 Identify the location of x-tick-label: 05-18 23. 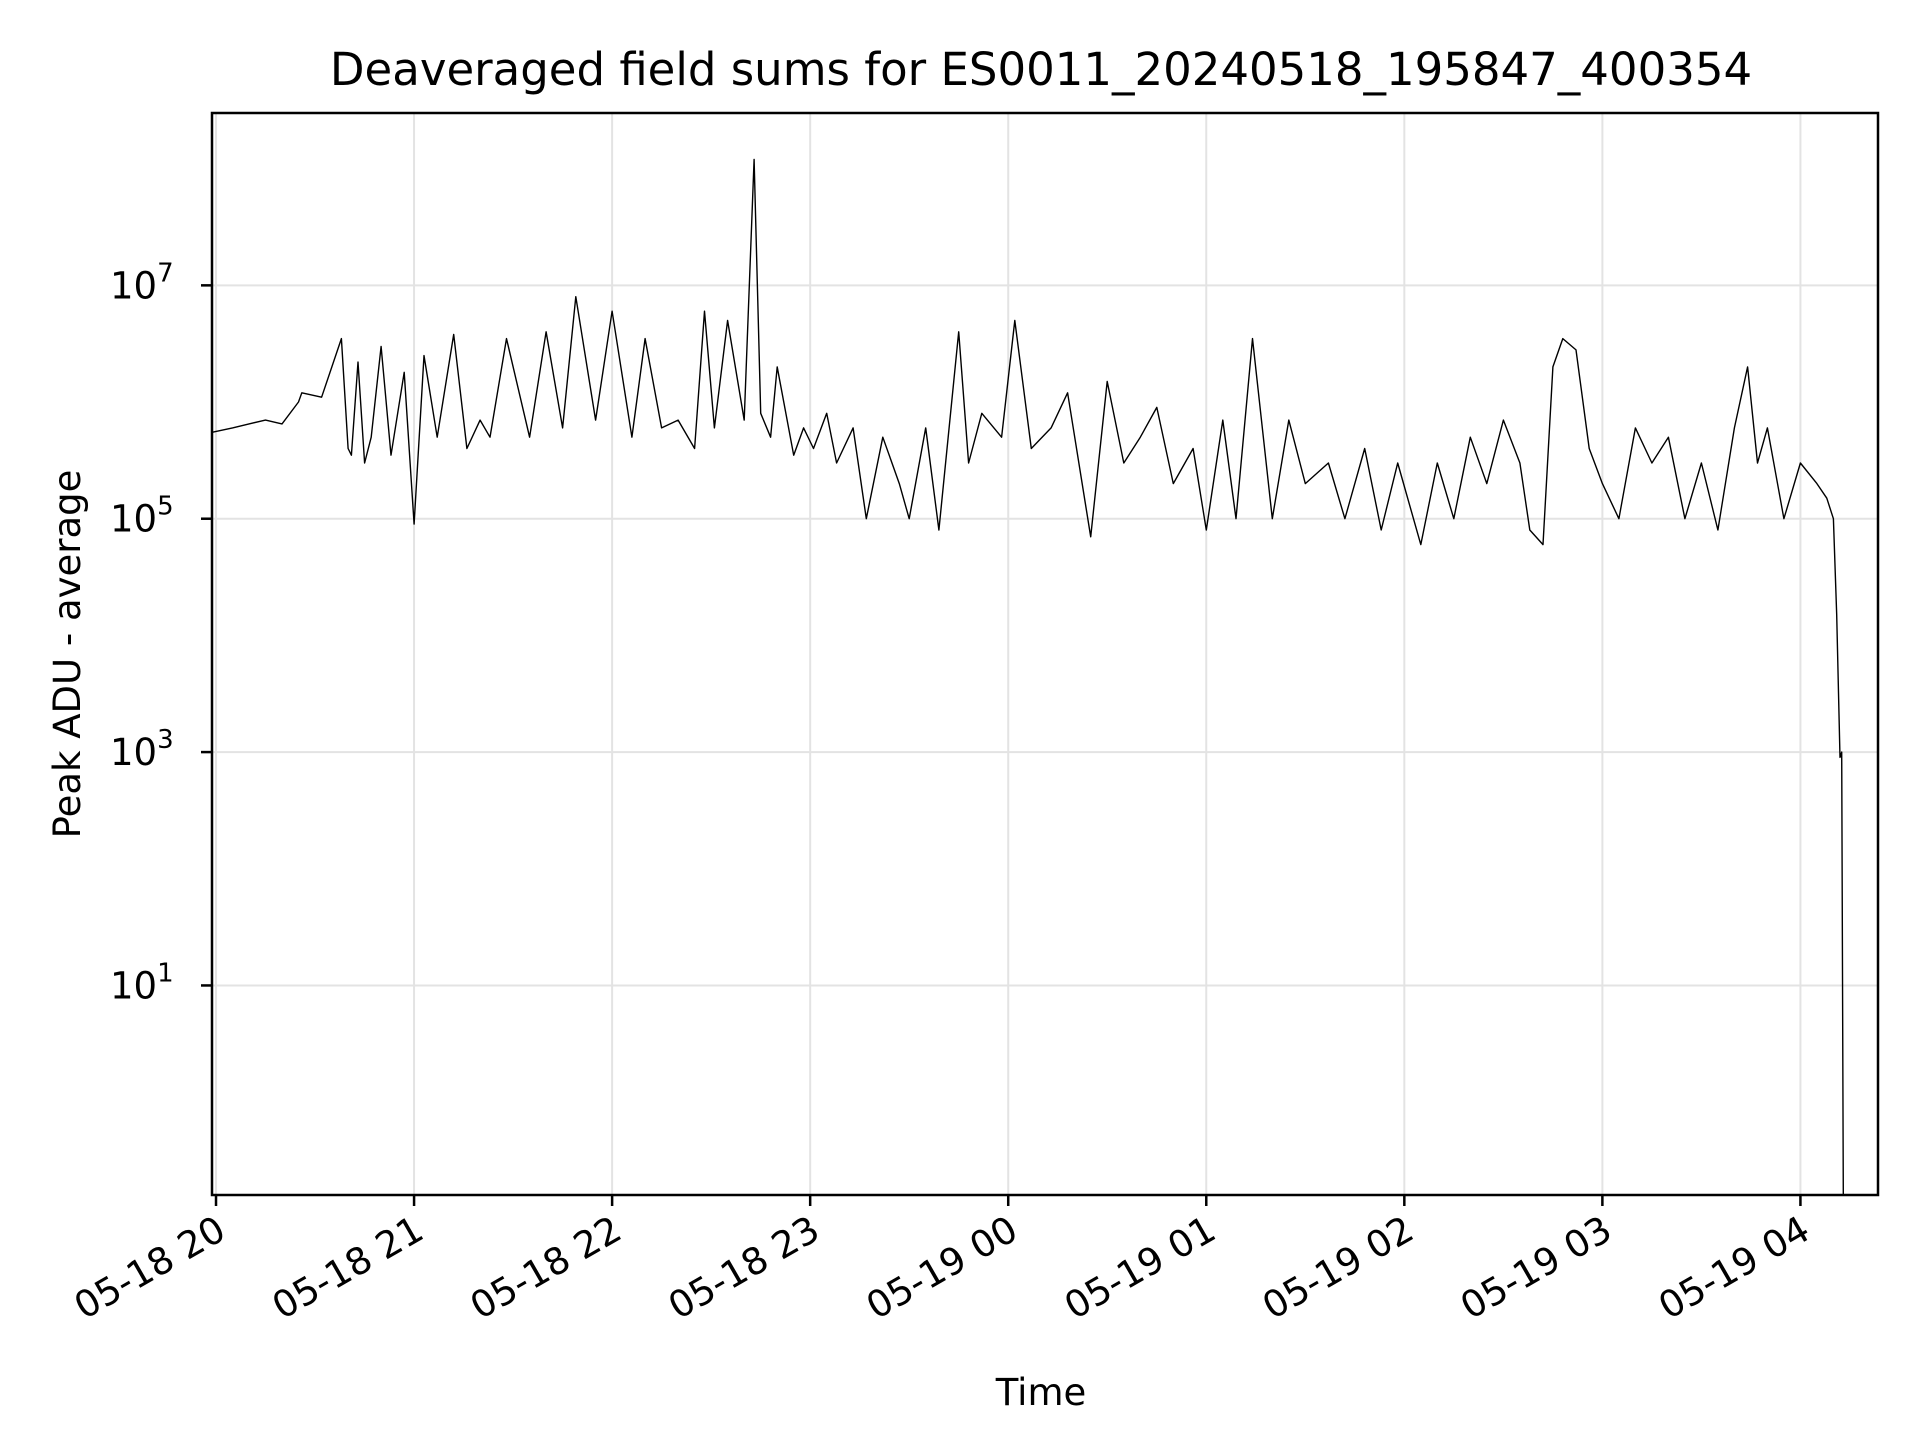
(744, 1268).